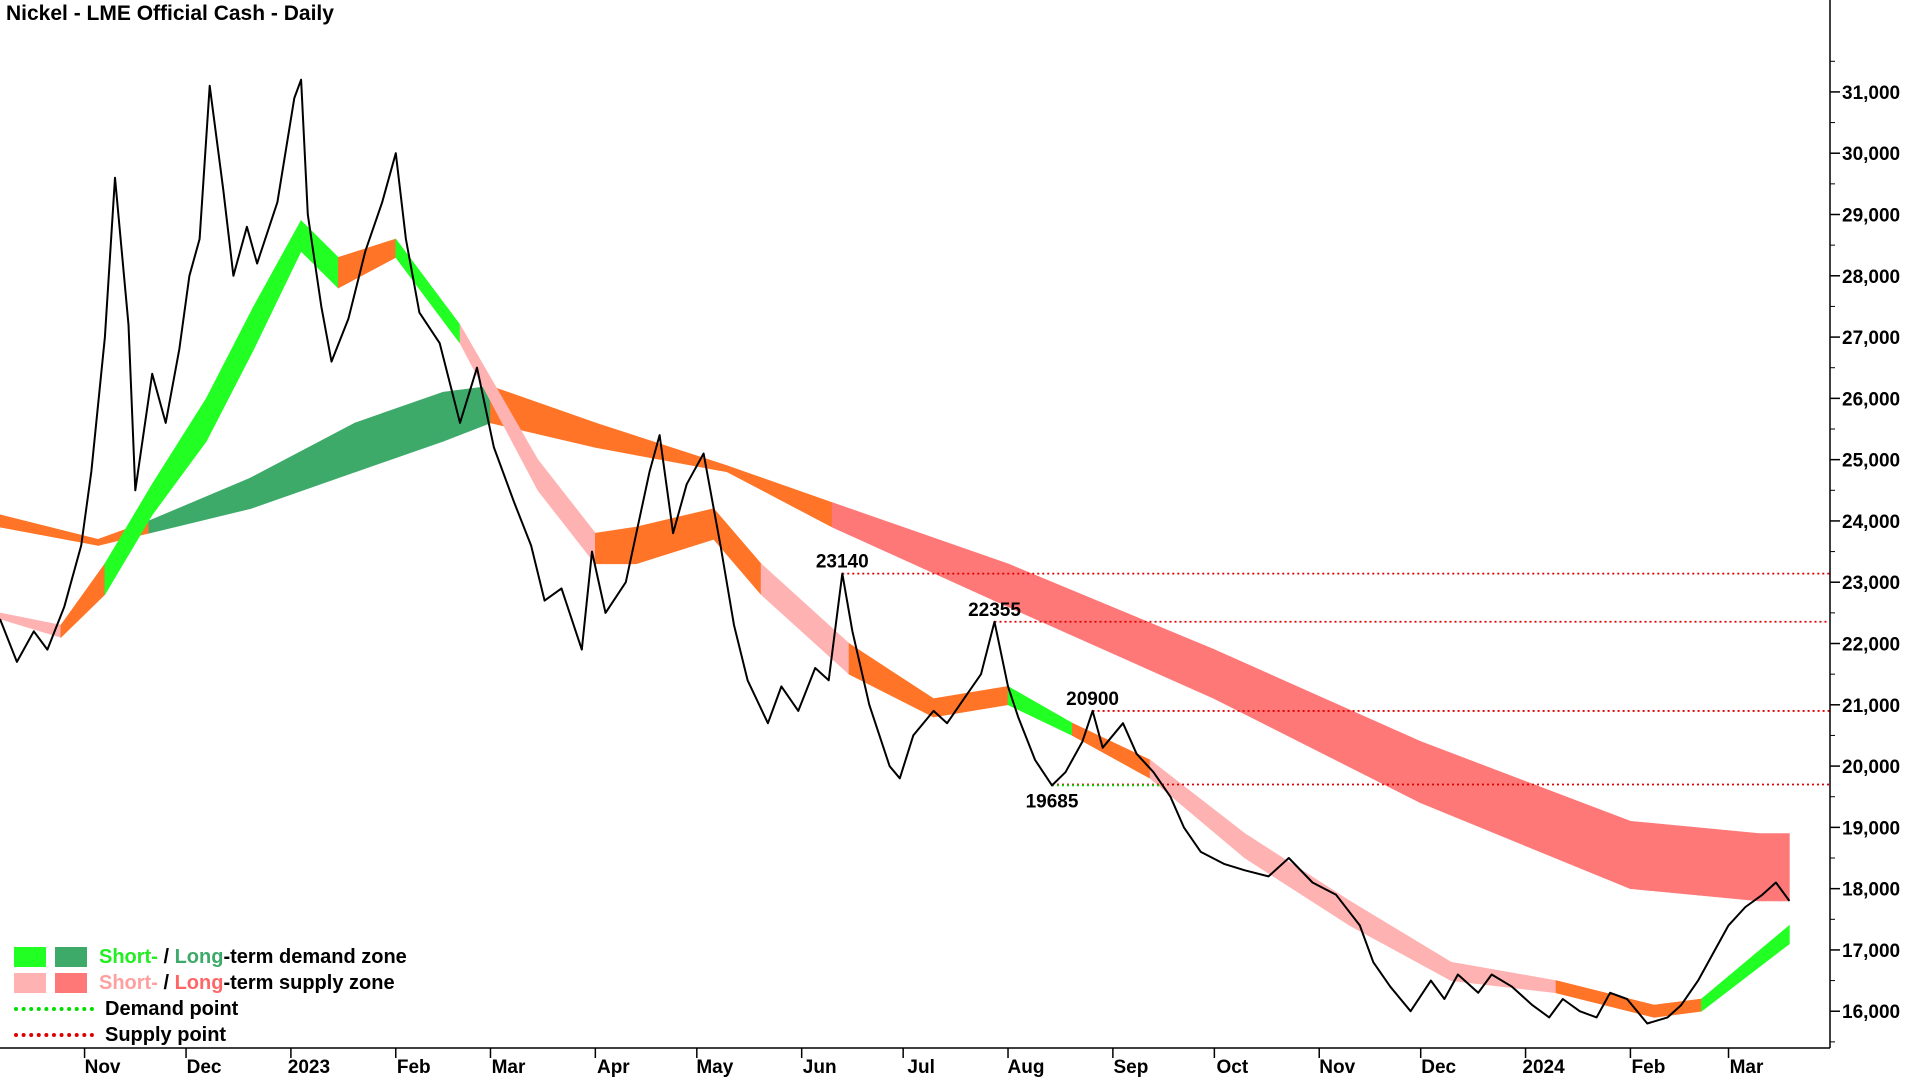  What do you see at coordinates (128, 982) in the screenshot?
I see `legend-short-label-2: Short-` at bounding box center [128, 982].